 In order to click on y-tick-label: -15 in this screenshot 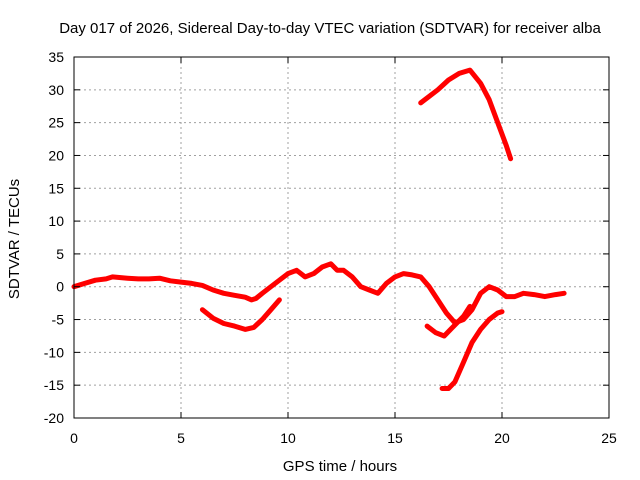, I will do `click(54, 385)`.